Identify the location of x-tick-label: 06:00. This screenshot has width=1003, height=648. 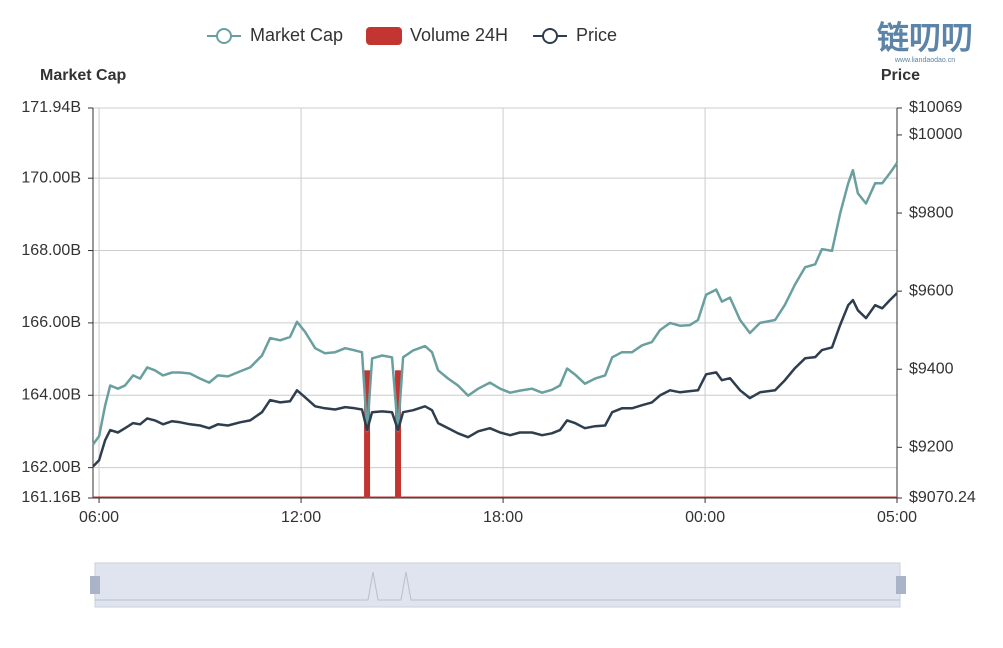
(99, 517).